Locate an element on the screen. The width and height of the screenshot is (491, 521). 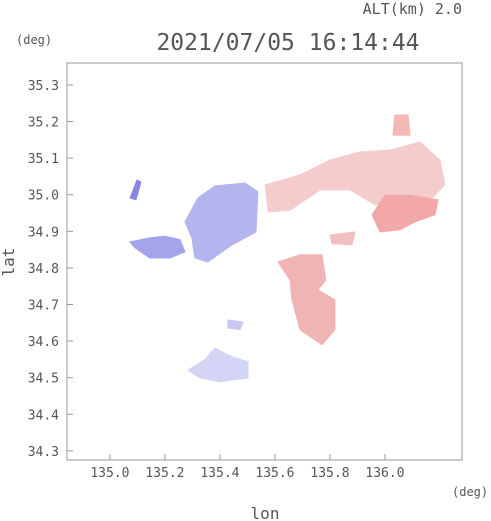
x-tick-label: 136.0 is located at coordinates (384, 473).